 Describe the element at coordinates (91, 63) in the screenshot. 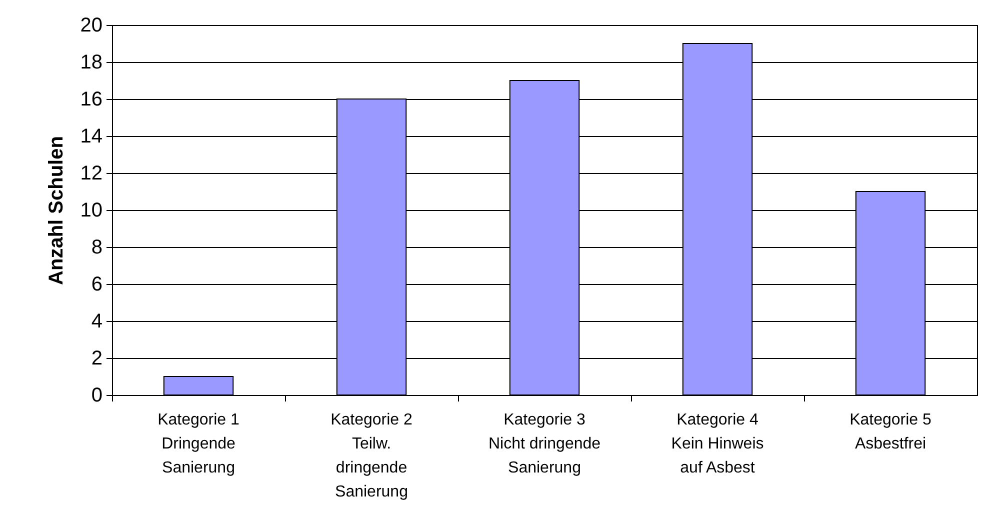

I see `y-tick-label: 18` at that location.